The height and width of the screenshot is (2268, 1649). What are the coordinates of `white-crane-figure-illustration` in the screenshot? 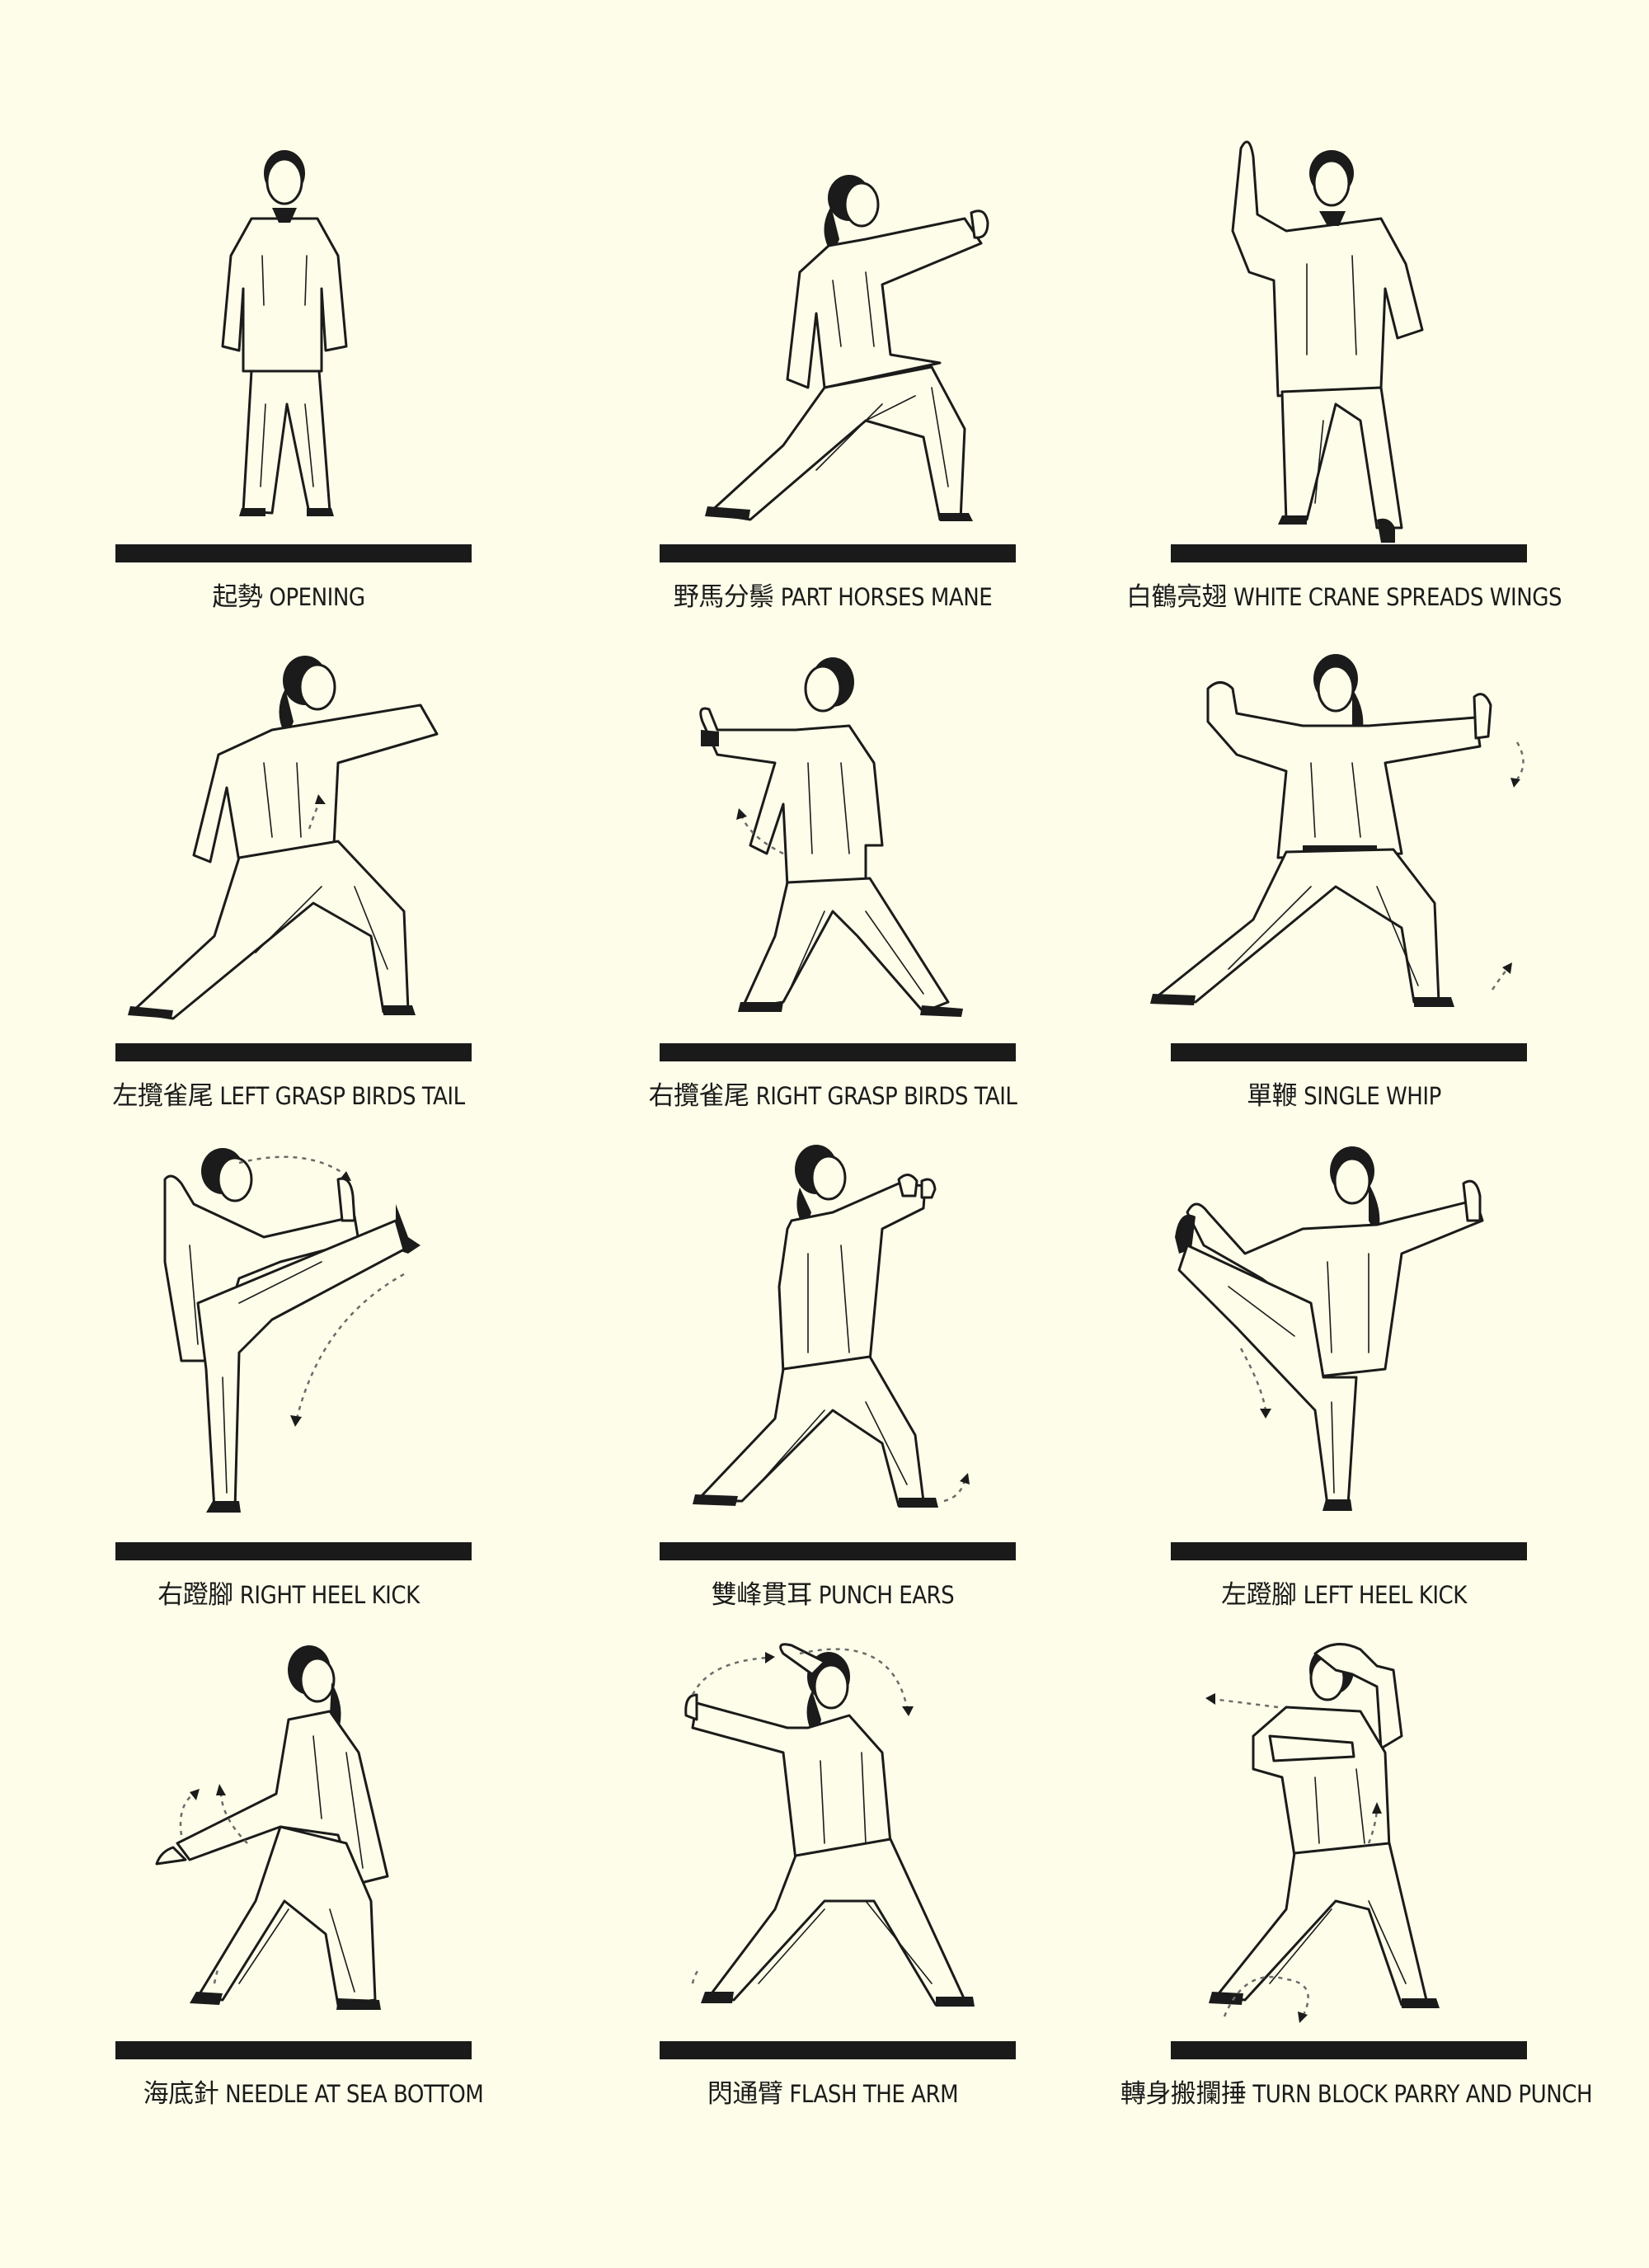 It's located at (1327, 341).